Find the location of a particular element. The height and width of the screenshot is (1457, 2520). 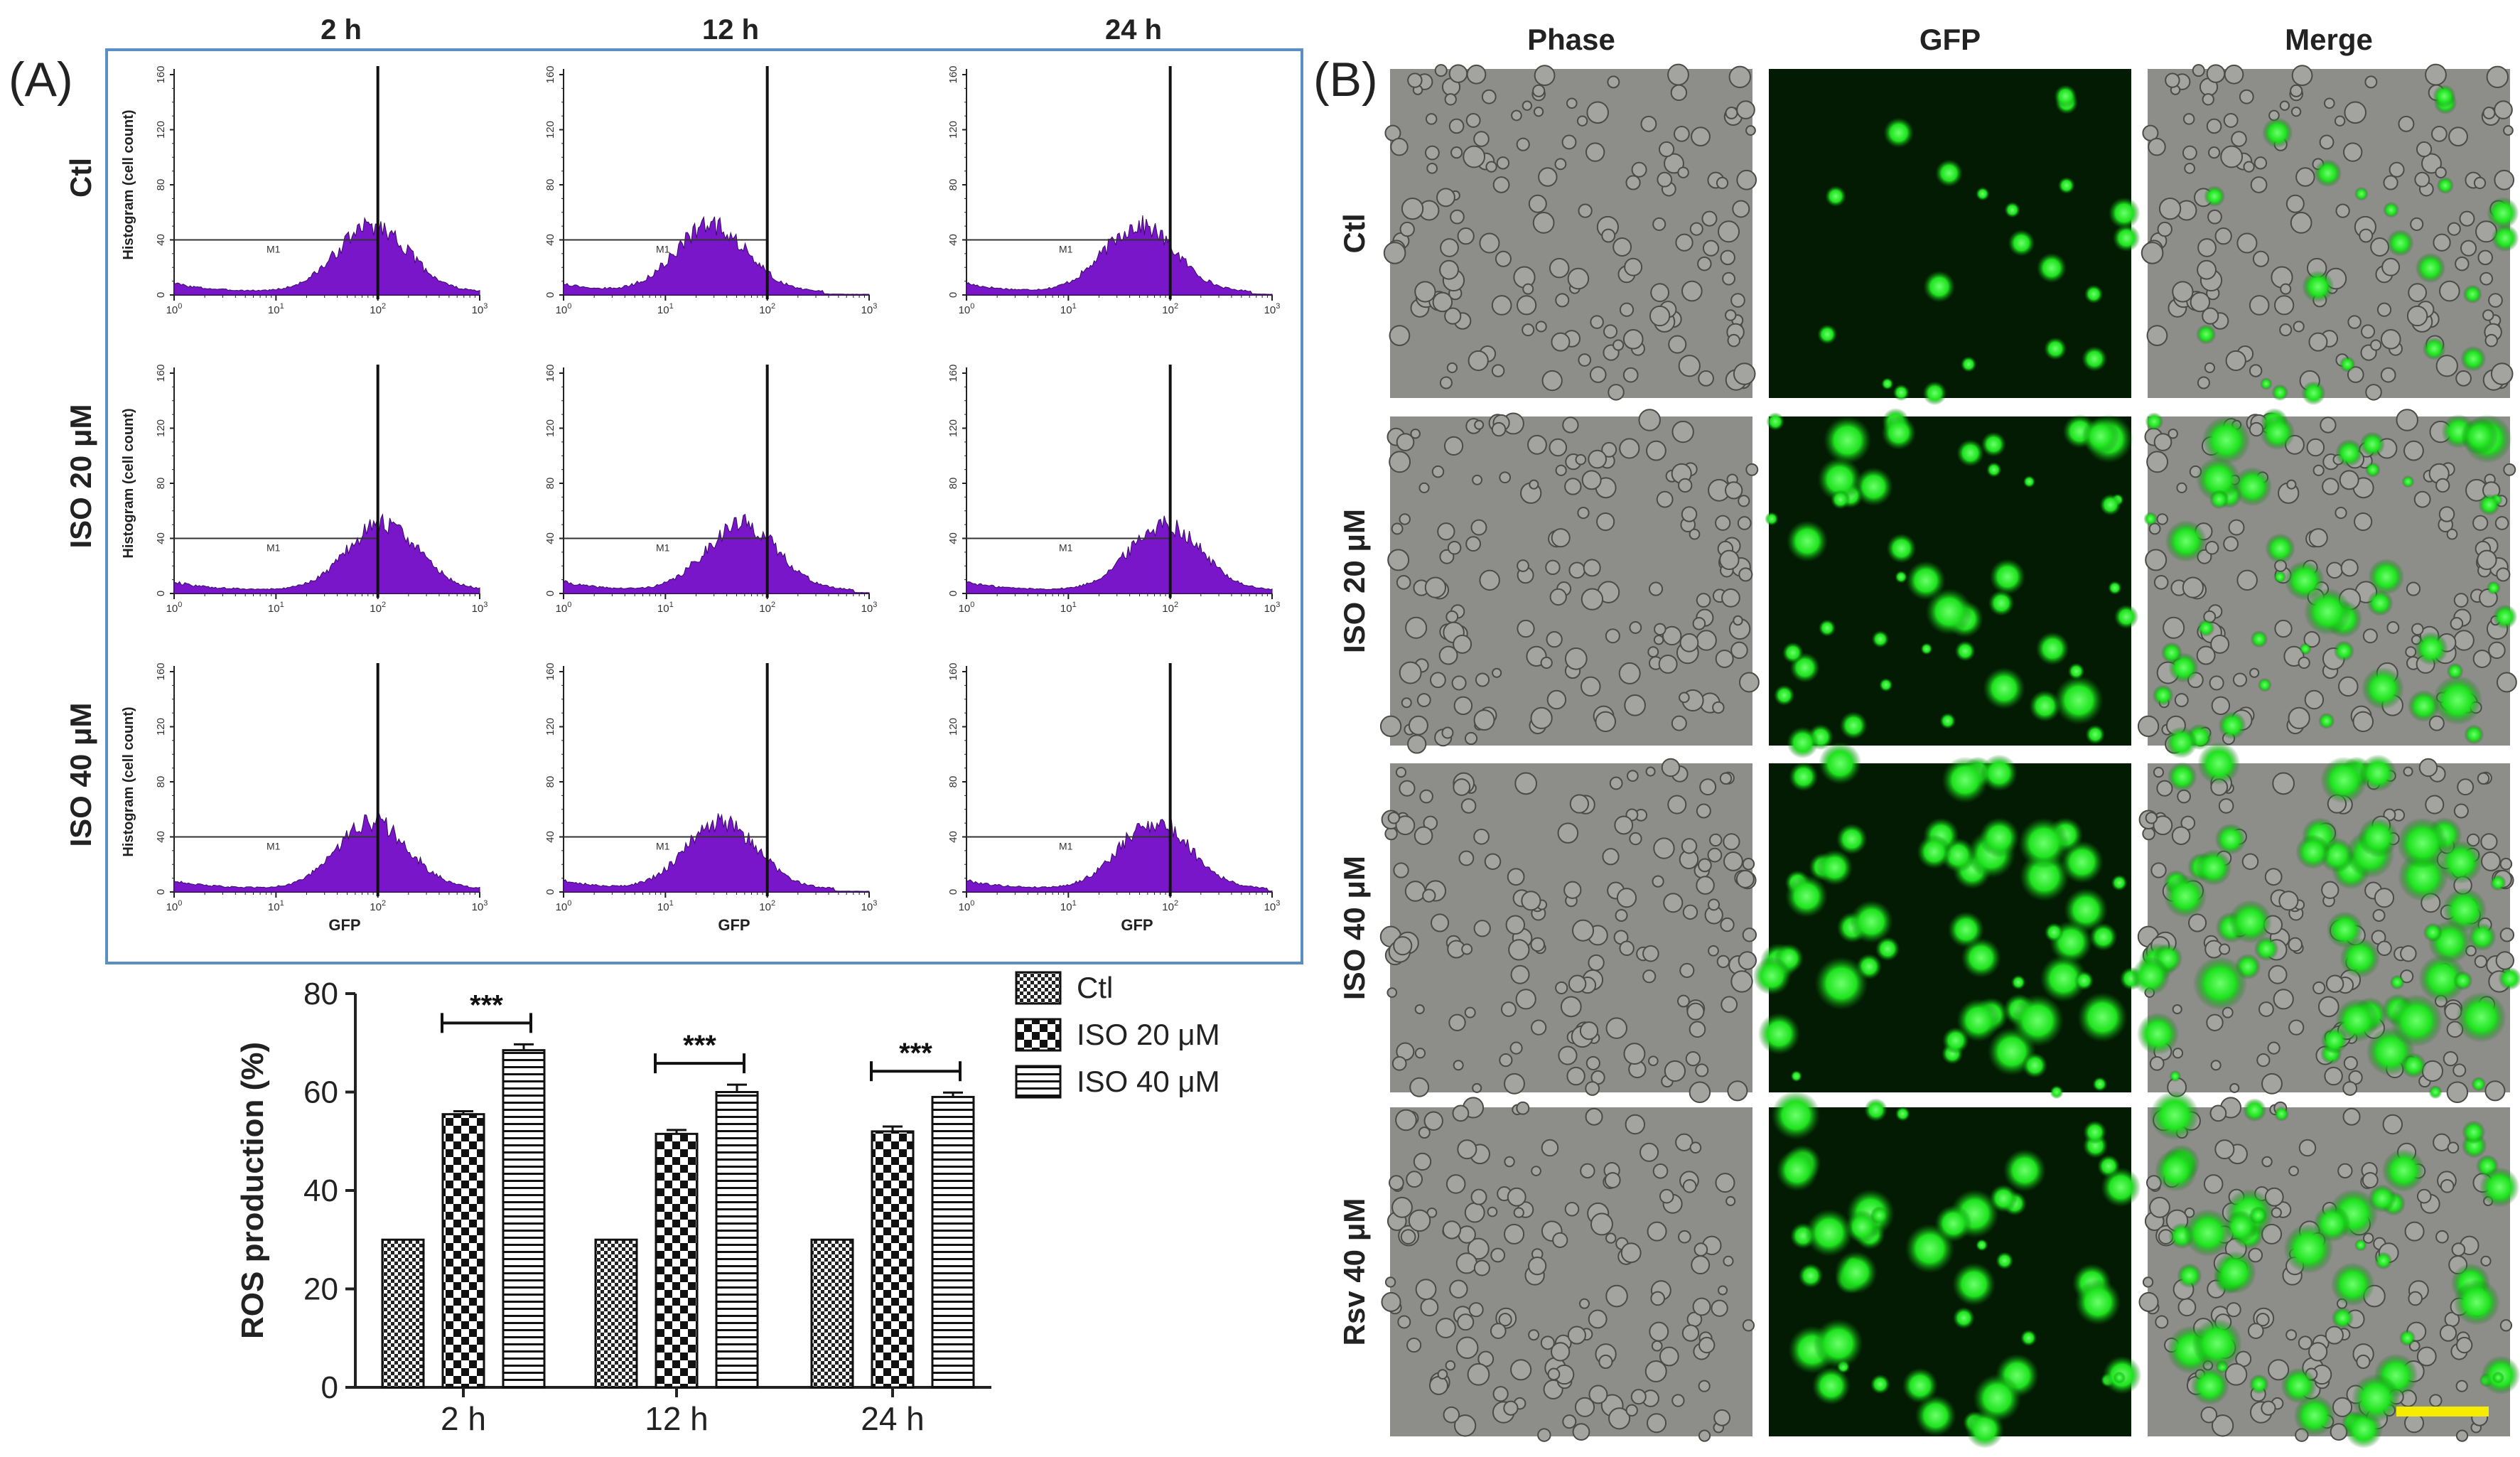

bar is located at coordinates (524, 1219).